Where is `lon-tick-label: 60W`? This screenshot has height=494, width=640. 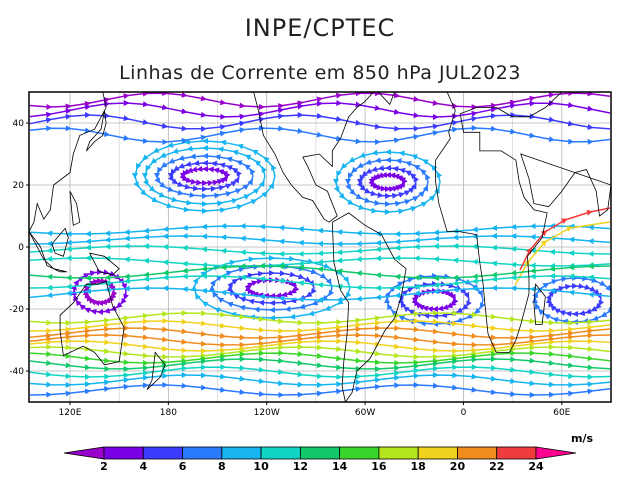
lon-tick-label: 60W is located at coordinates (365, 413).